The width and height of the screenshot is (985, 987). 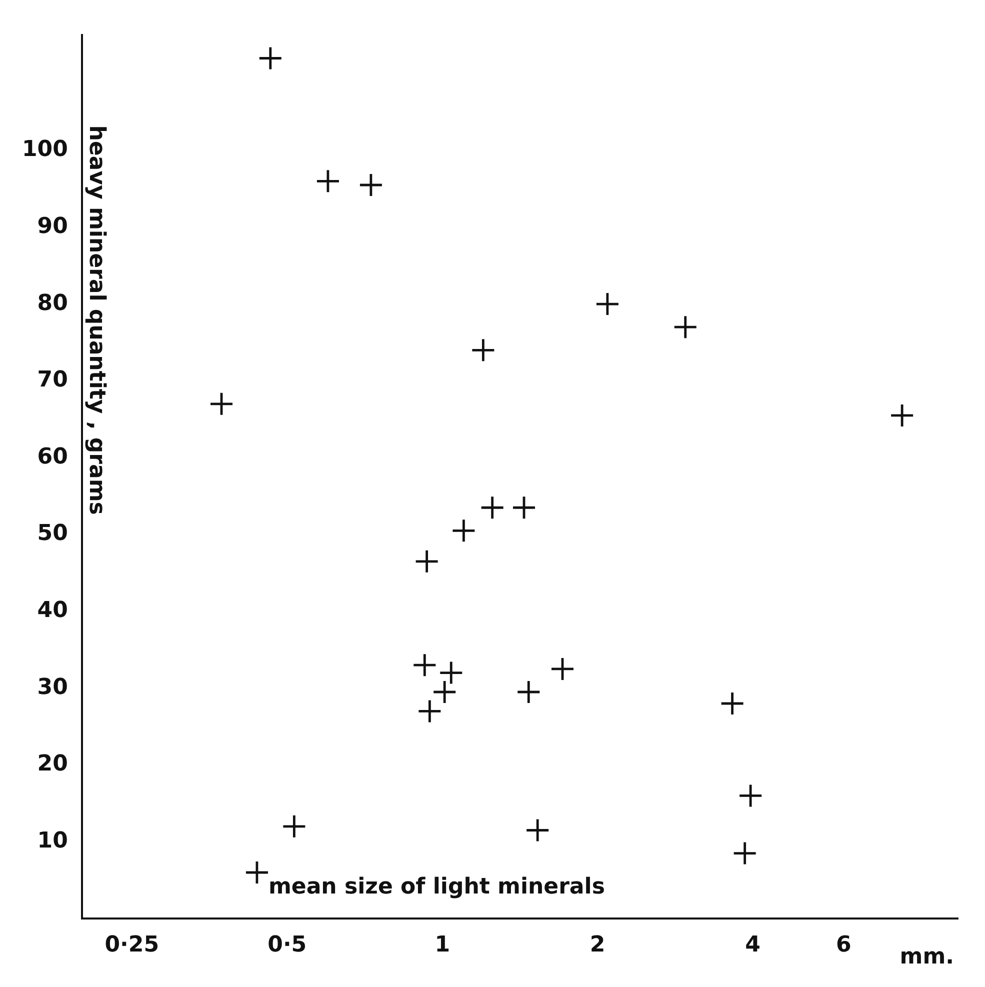 What do you see at coordinates (52, 611) in the screenshot?
I see `y-tick-label: 40` at bounding box center [52, 611].